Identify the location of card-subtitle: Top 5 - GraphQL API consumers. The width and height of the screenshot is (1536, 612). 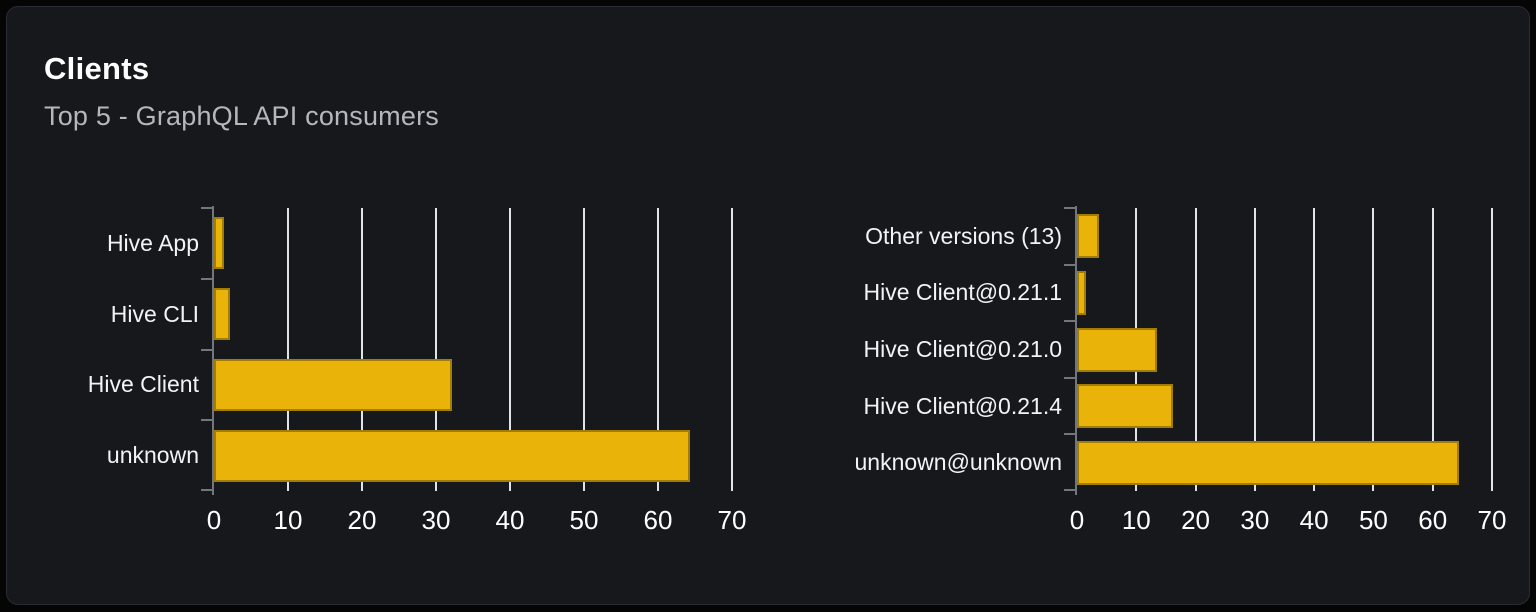
(241, 116).